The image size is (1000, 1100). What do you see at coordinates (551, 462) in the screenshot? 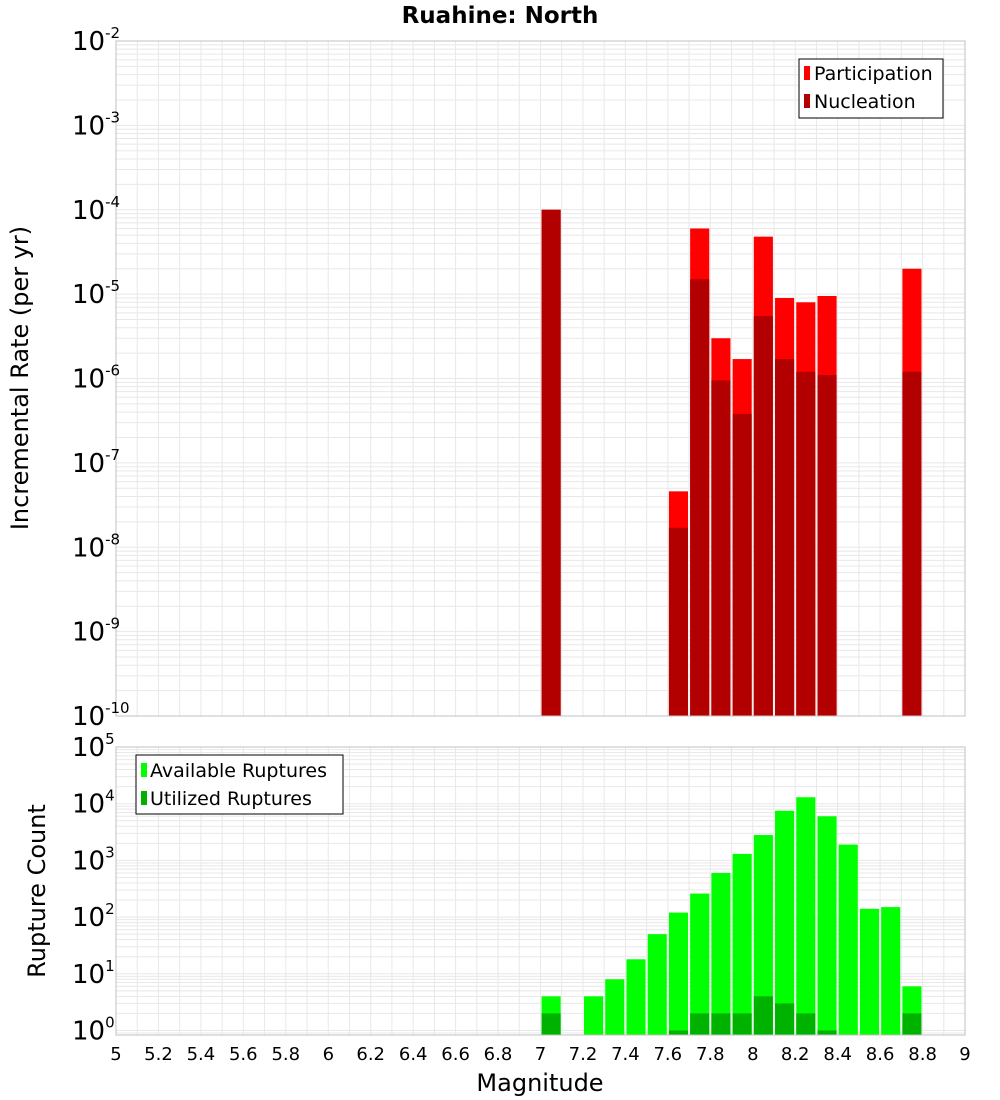
I see `bar-nucleation-7.05` at bounding box center [551, 462].